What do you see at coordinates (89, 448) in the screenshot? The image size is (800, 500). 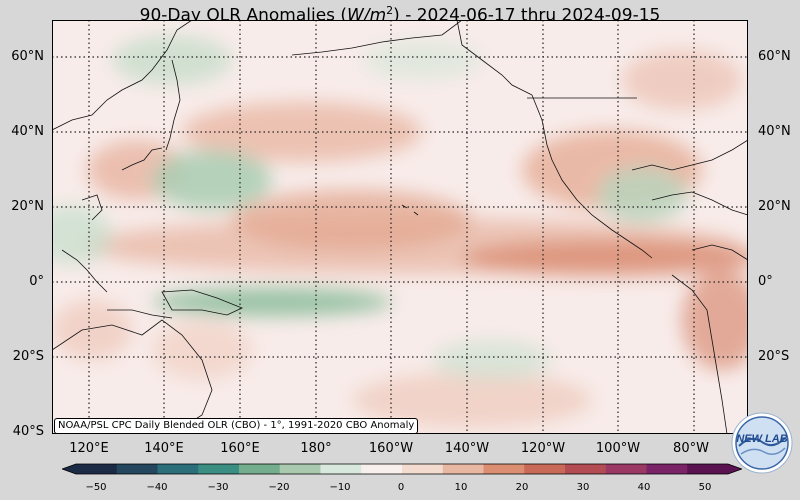 I see `lon-label-120e: 120°E` at bounding box center [89, 448].